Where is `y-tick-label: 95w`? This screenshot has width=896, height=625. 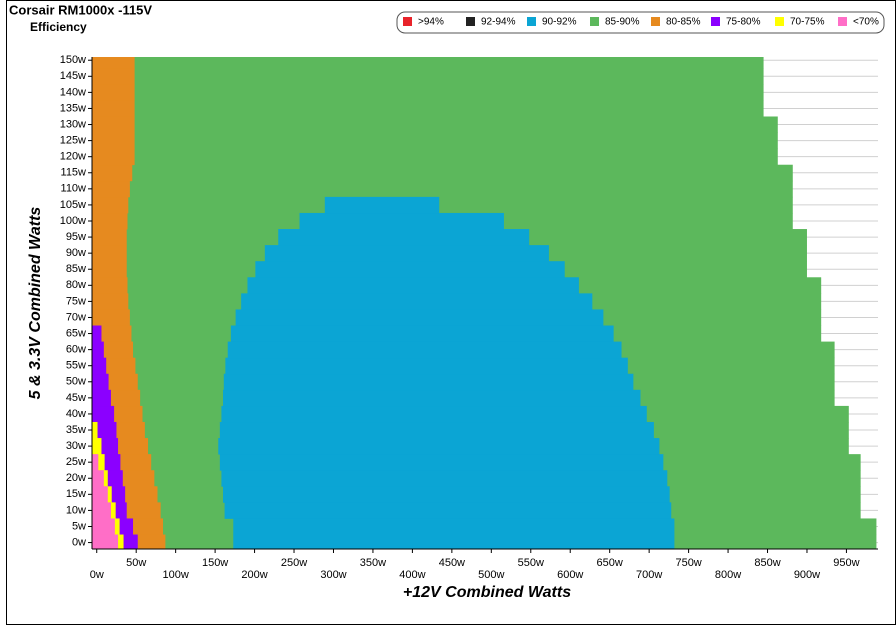
y-tick-label: 95w is located at coordinates (76, 237).